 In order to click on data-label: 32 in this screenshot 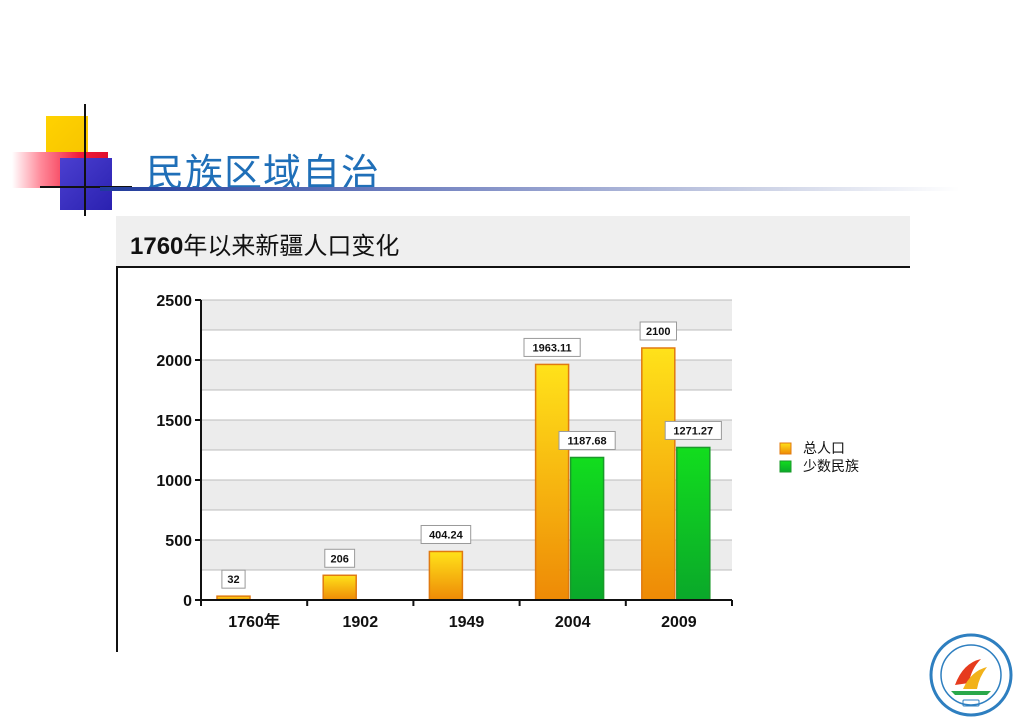, I will do `click(233, 580)`.